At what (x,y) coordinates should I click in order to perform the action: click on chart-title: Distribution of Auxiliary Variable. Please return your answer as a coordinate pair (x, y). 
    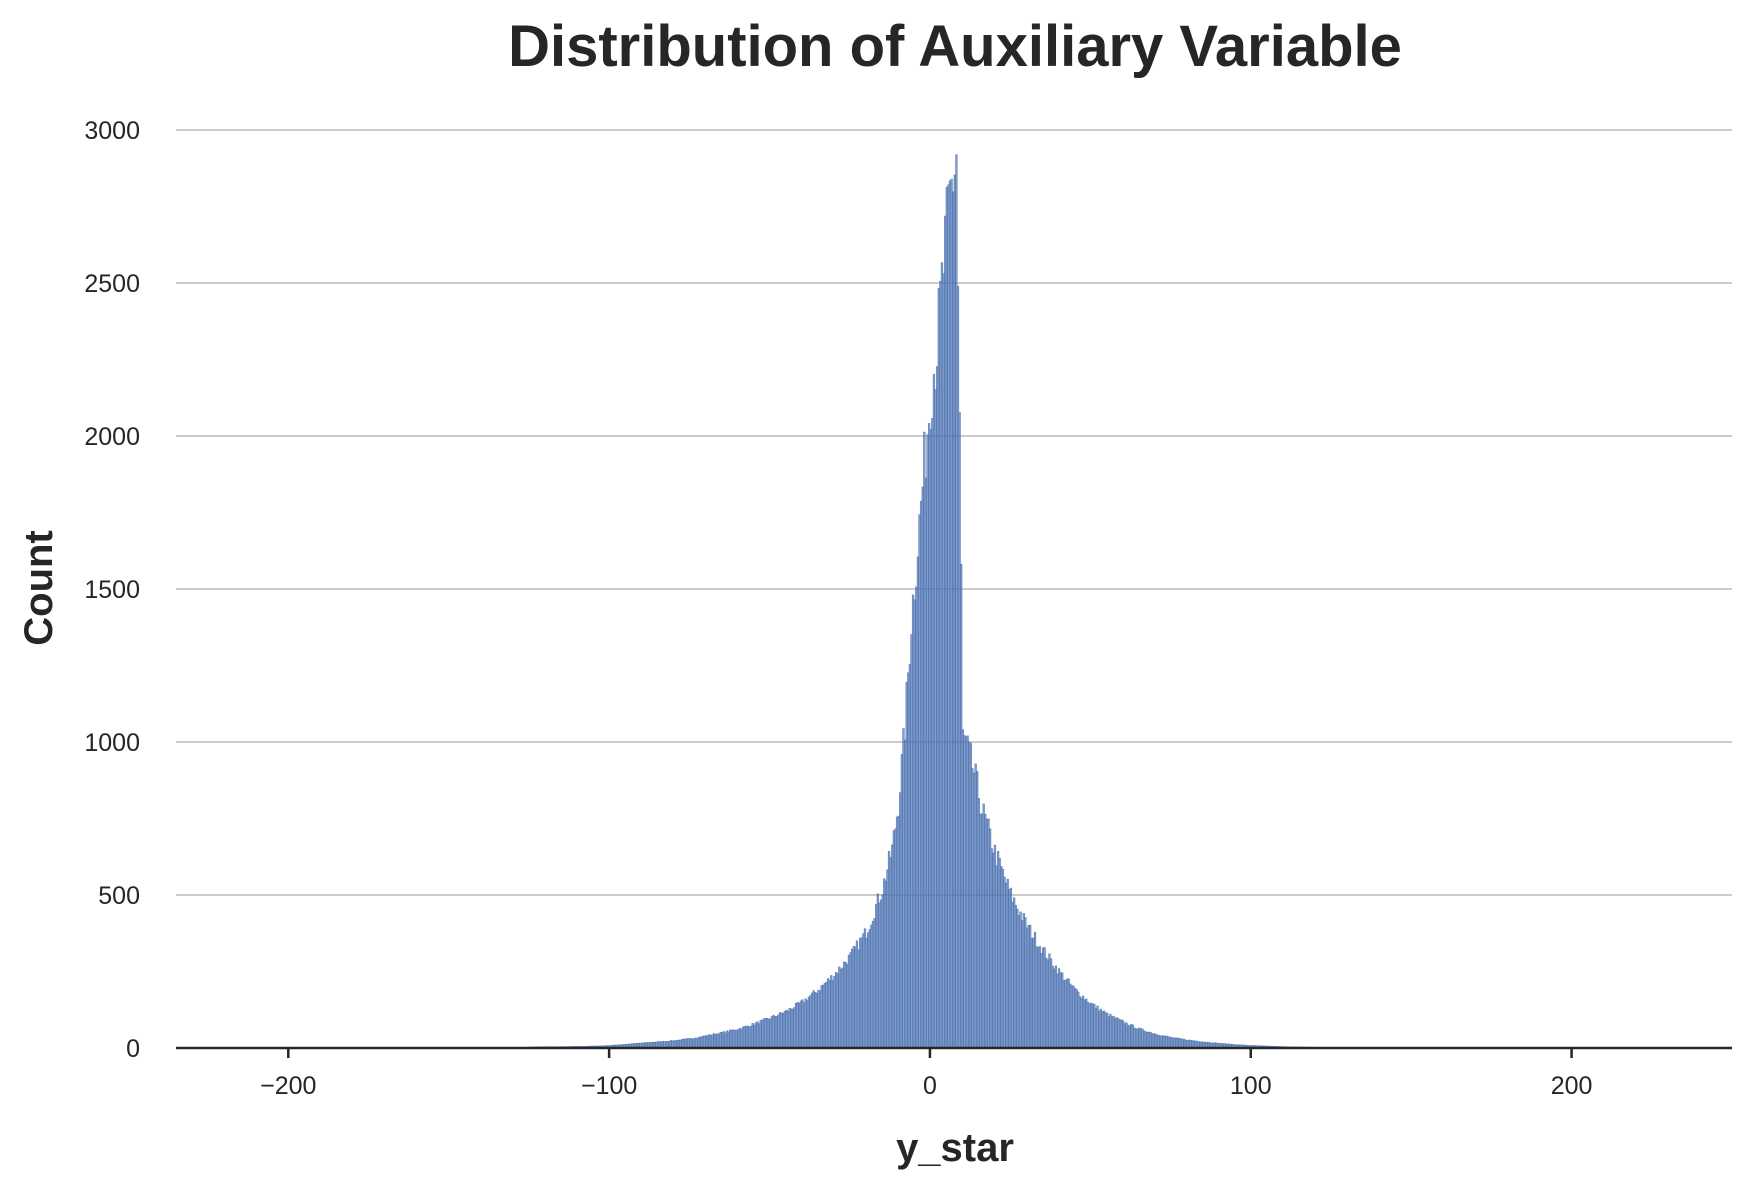
    Looking at the image, I should click on (955, 46).